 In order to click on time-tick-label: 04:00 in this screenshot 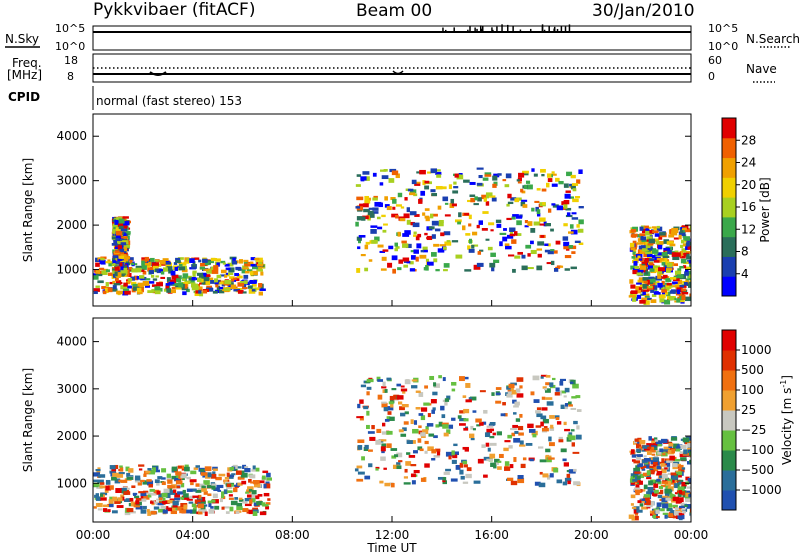, I will do `click(192, 535)`.